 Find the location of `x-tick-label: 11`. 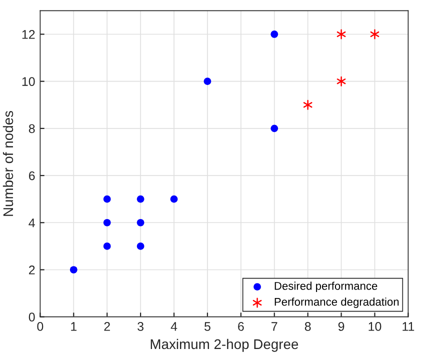

x-tick-label: 11 is located at coordinates (408, 326).